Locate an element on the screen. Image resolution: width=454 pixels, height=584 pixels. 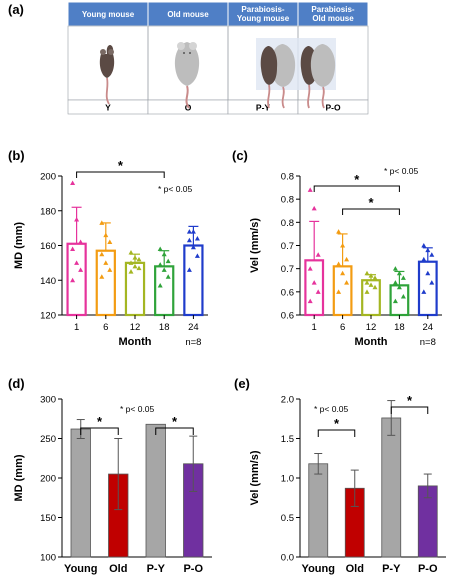
panel-a-label: (a) is located at coordinates (16, 9).